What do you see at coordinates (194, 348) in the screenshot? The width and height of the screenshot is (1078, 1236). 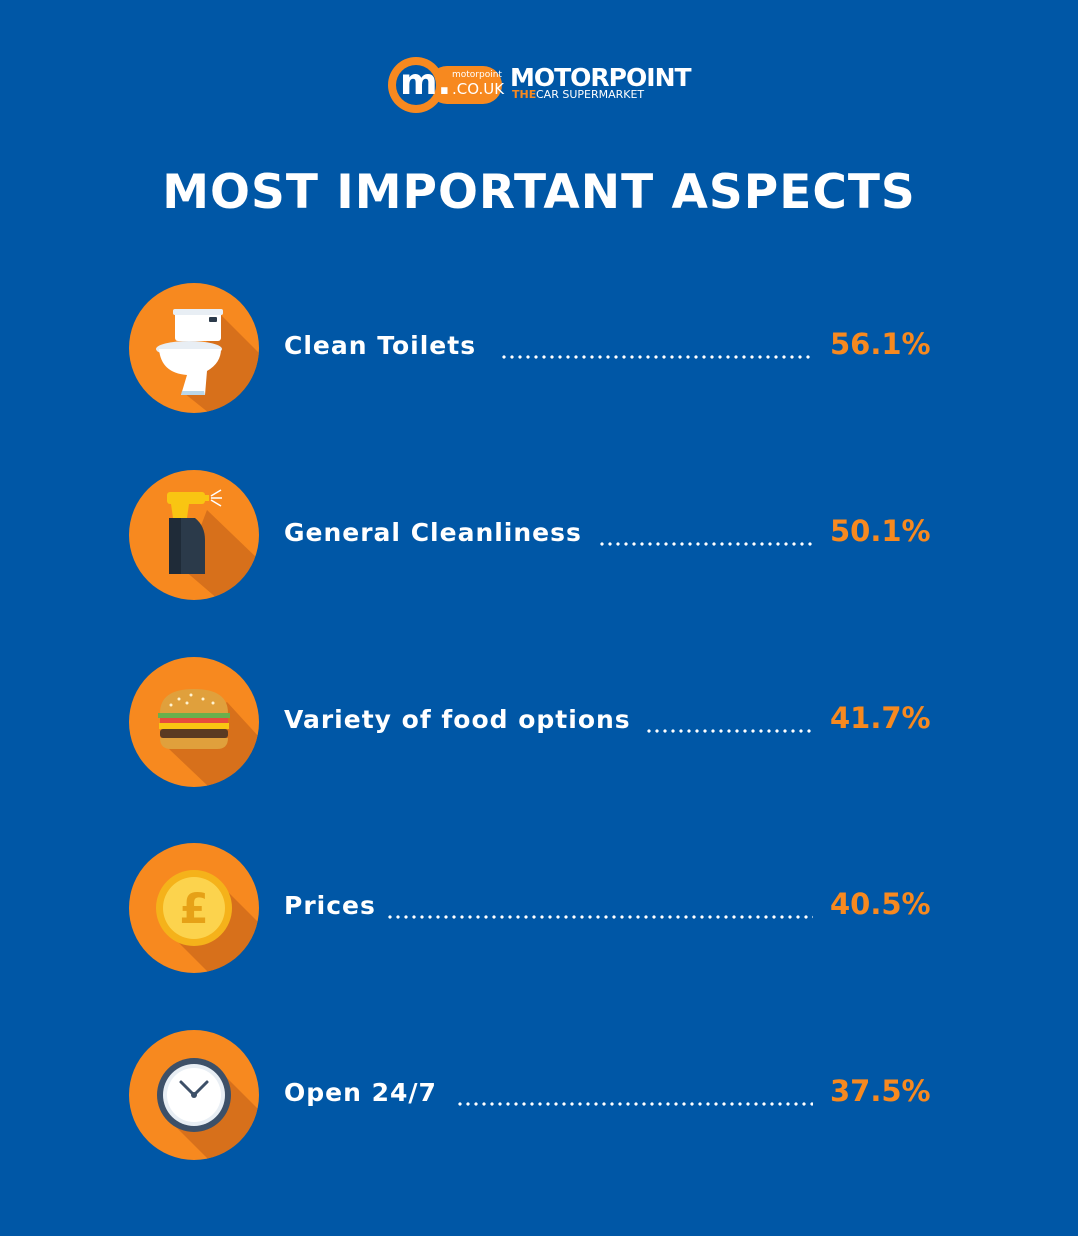 I see `toilet-icon` at bounding box center [194, 348].